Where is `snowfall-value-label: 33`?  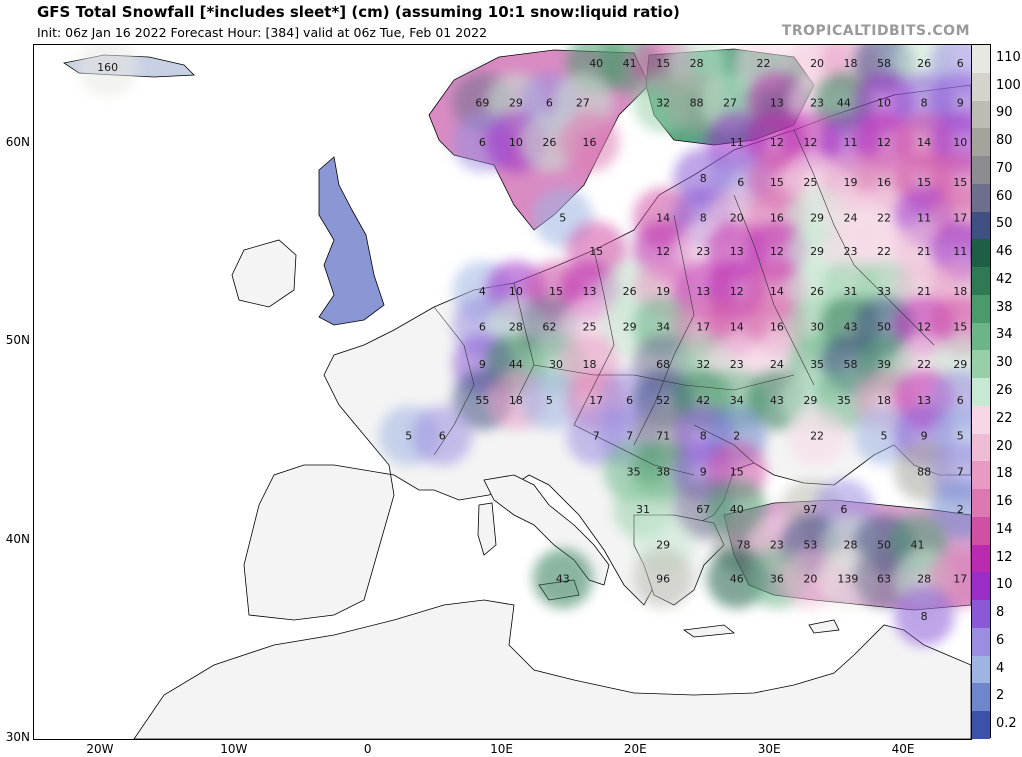 snowfall-value-label: 33 is located at coordinates (884, 291).